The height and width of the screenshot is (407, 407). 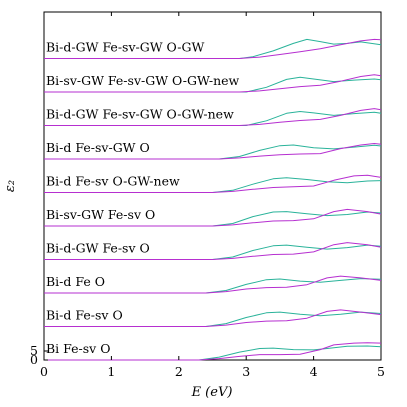 I want to click on panel-label: Bi Fe-sv O, so click(x=78, y=348).